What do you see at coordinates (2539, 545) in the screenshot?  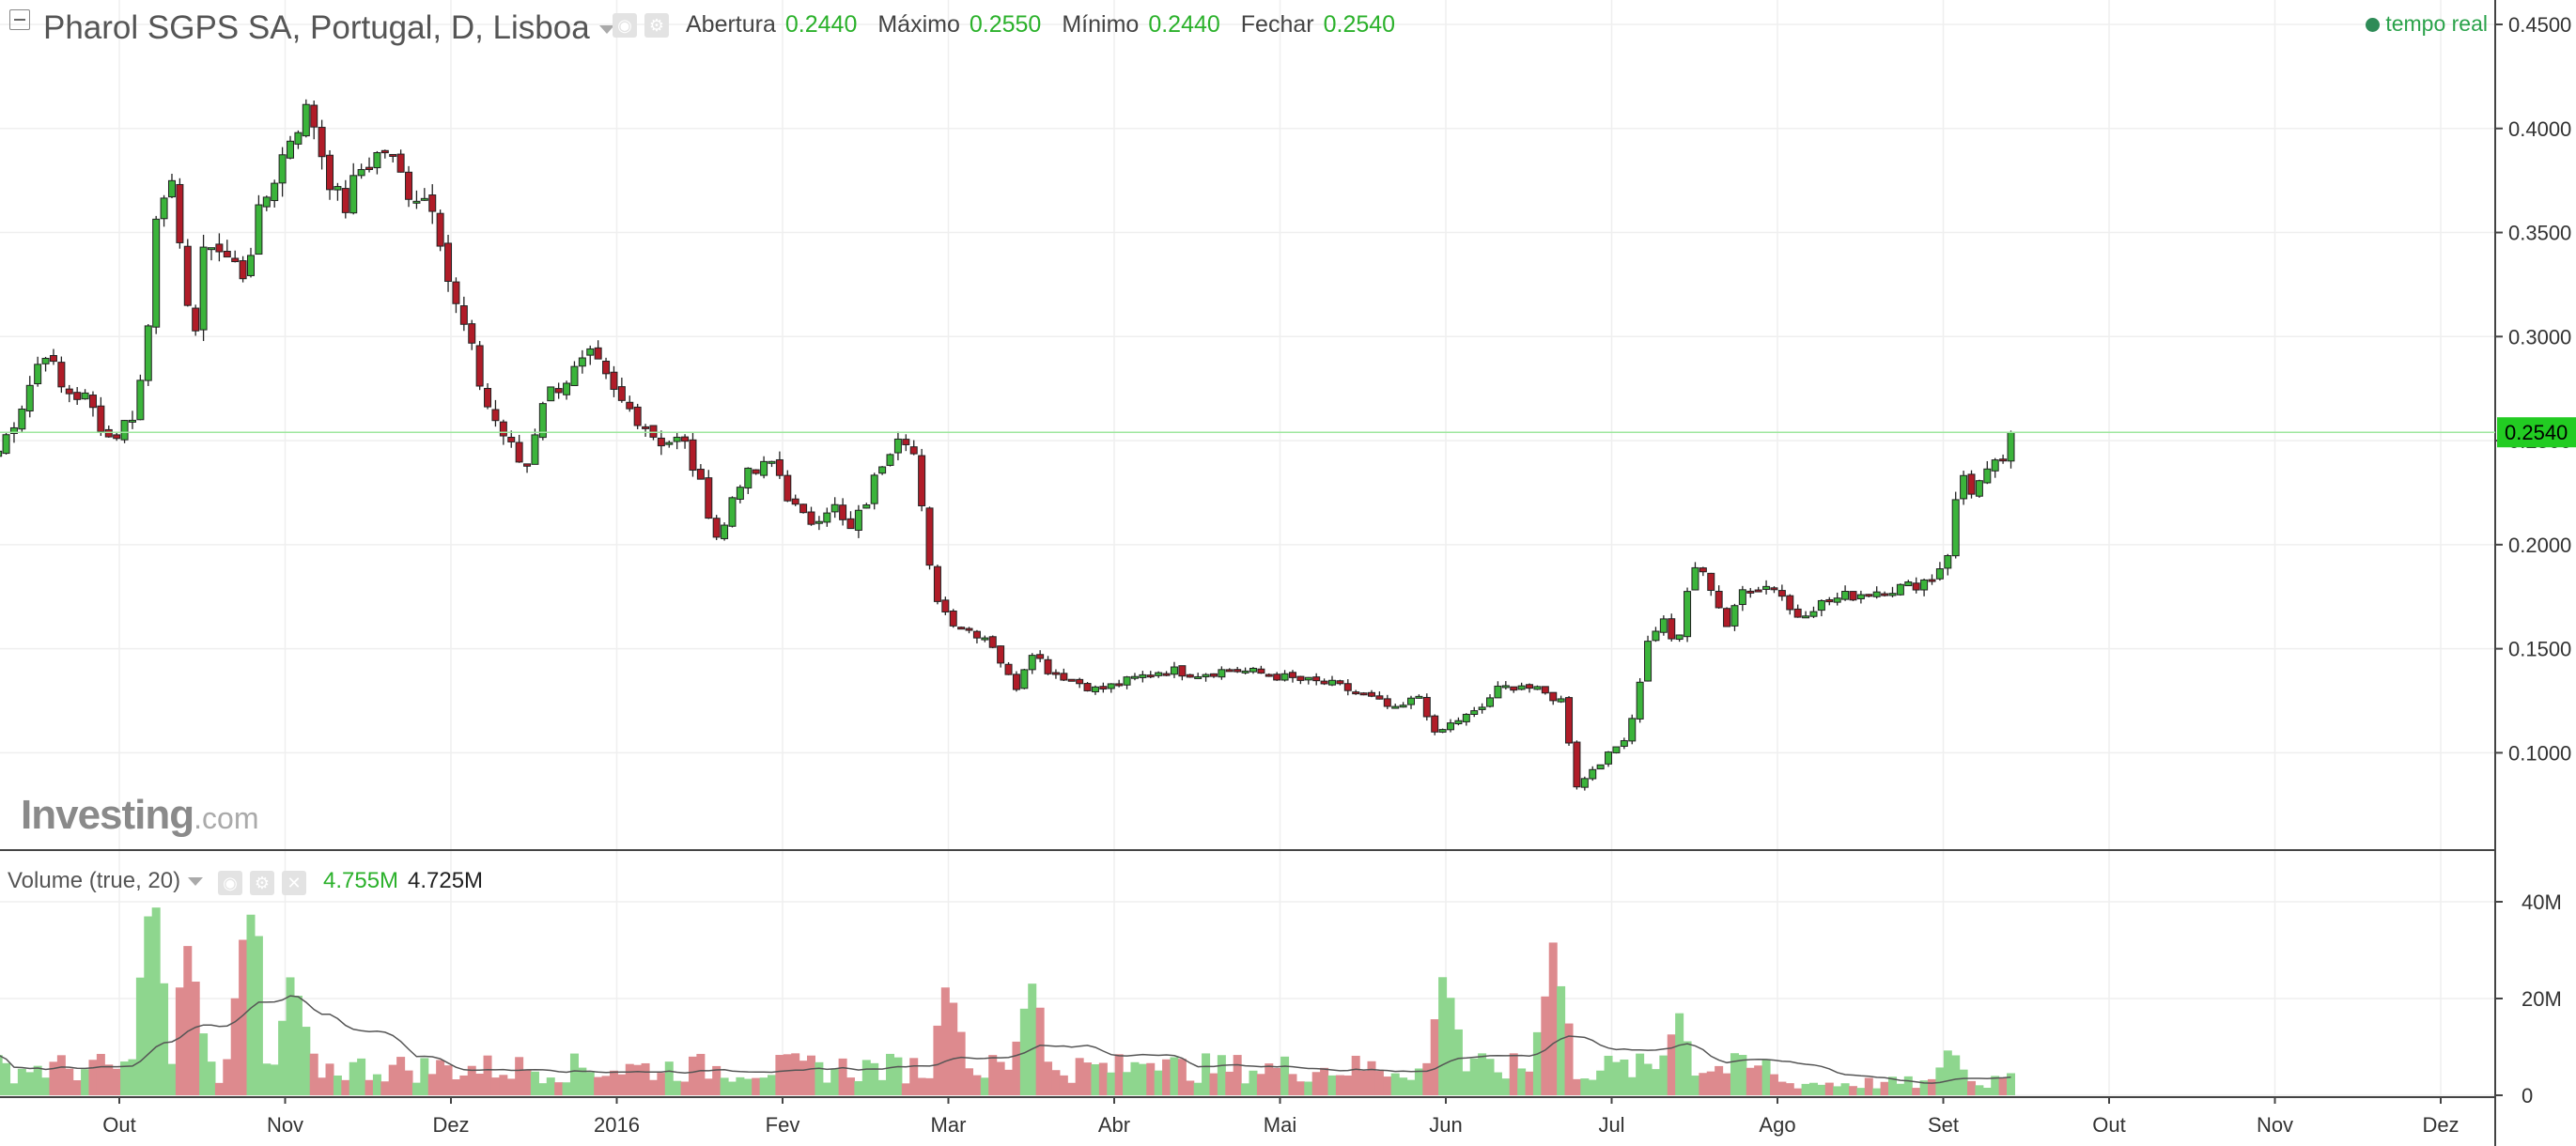 I see `price-tick-label: 0.2000` at bounding box center [2539, 545].